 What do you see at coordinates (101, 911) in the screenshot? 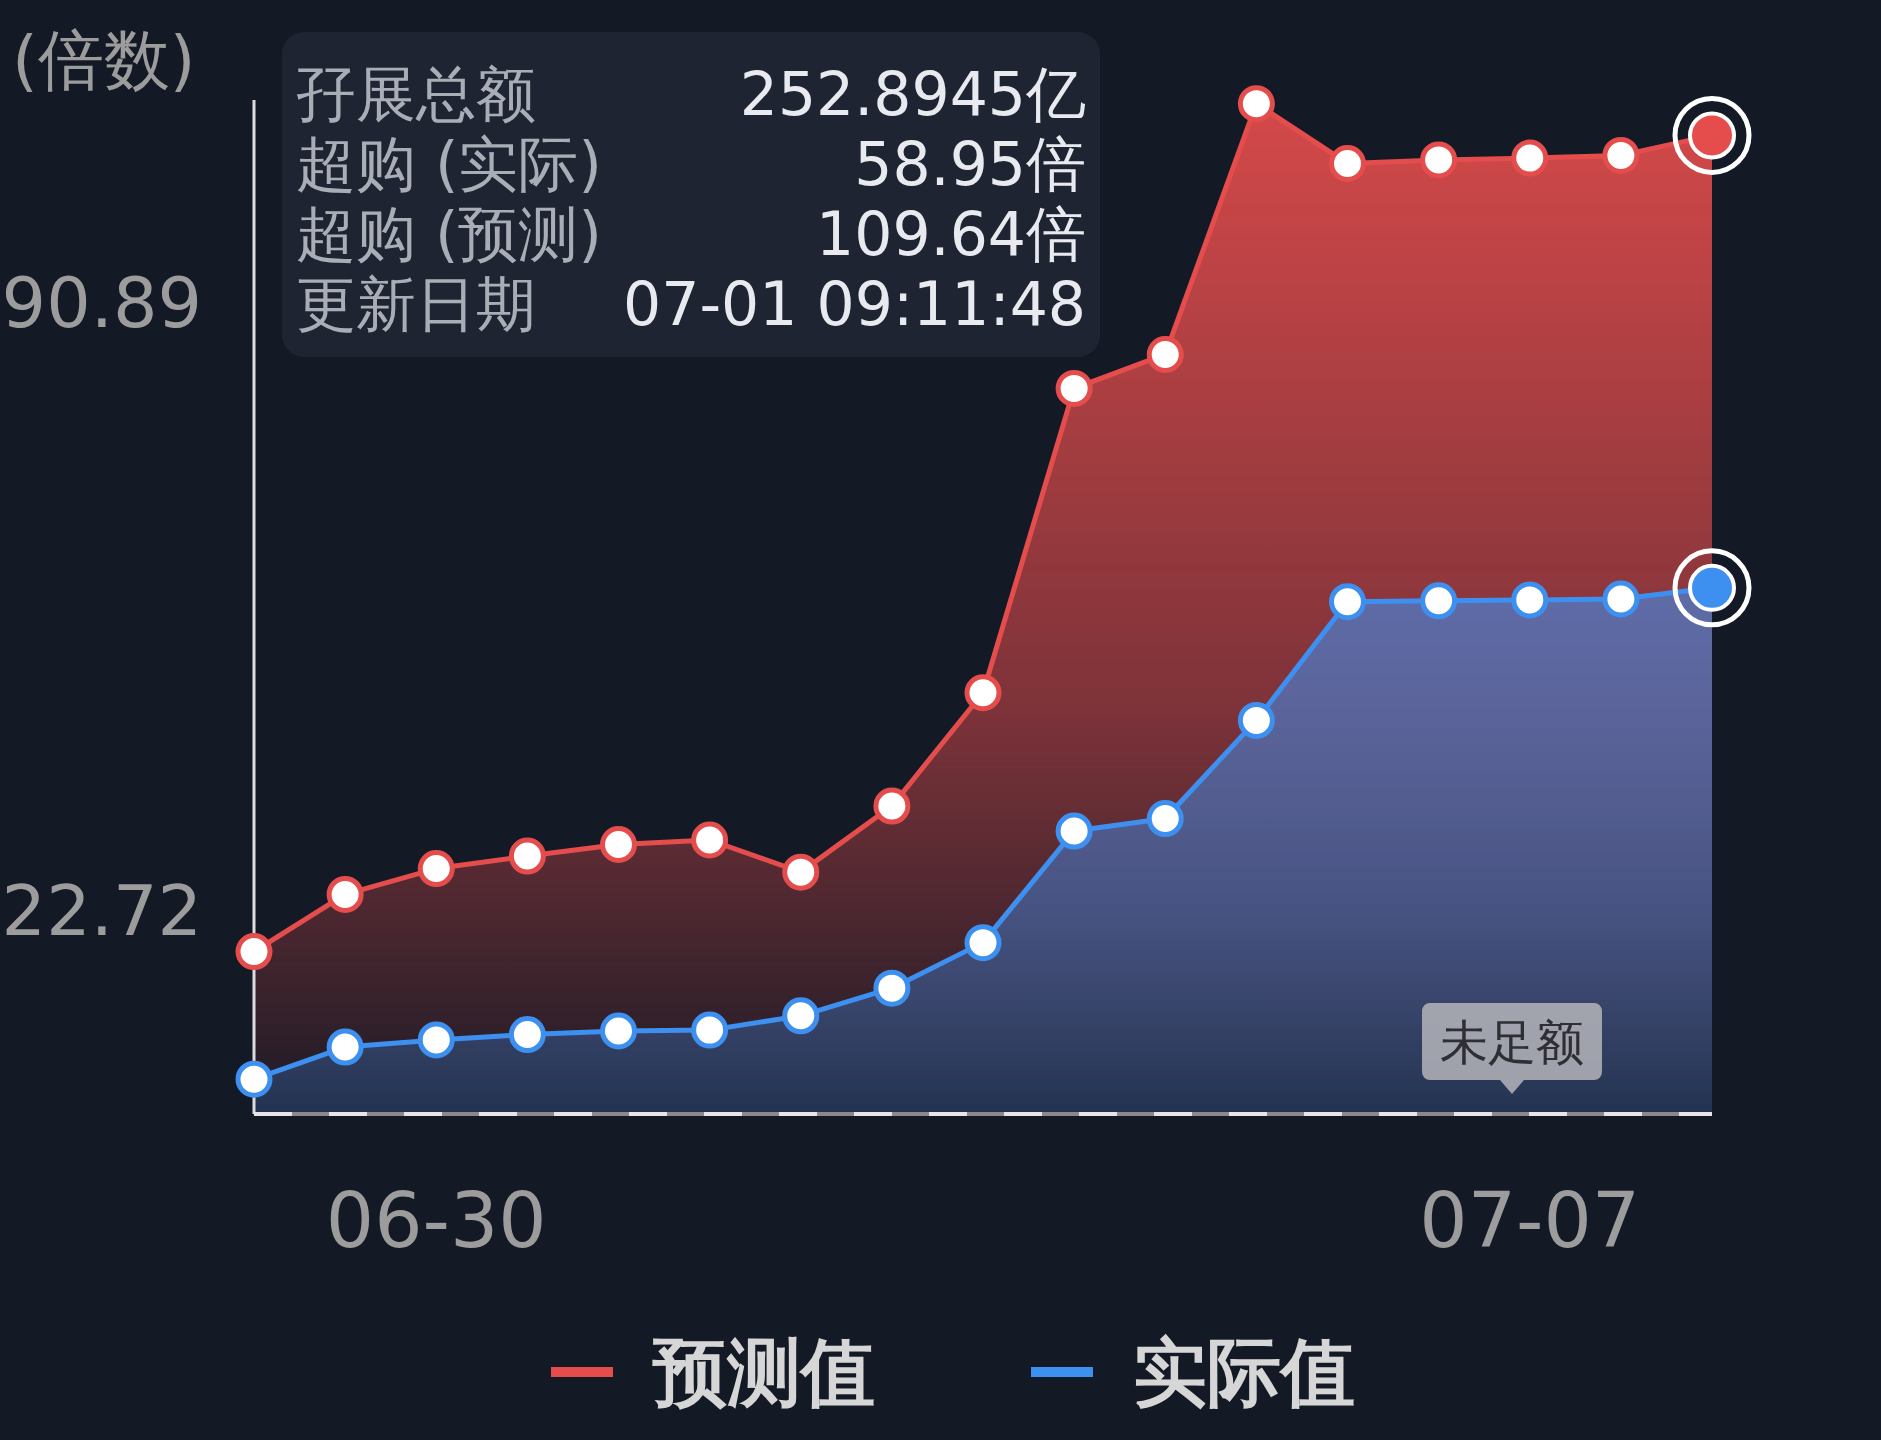
I see `y-tick-label: 22.72` at bounding box center [101, 911].